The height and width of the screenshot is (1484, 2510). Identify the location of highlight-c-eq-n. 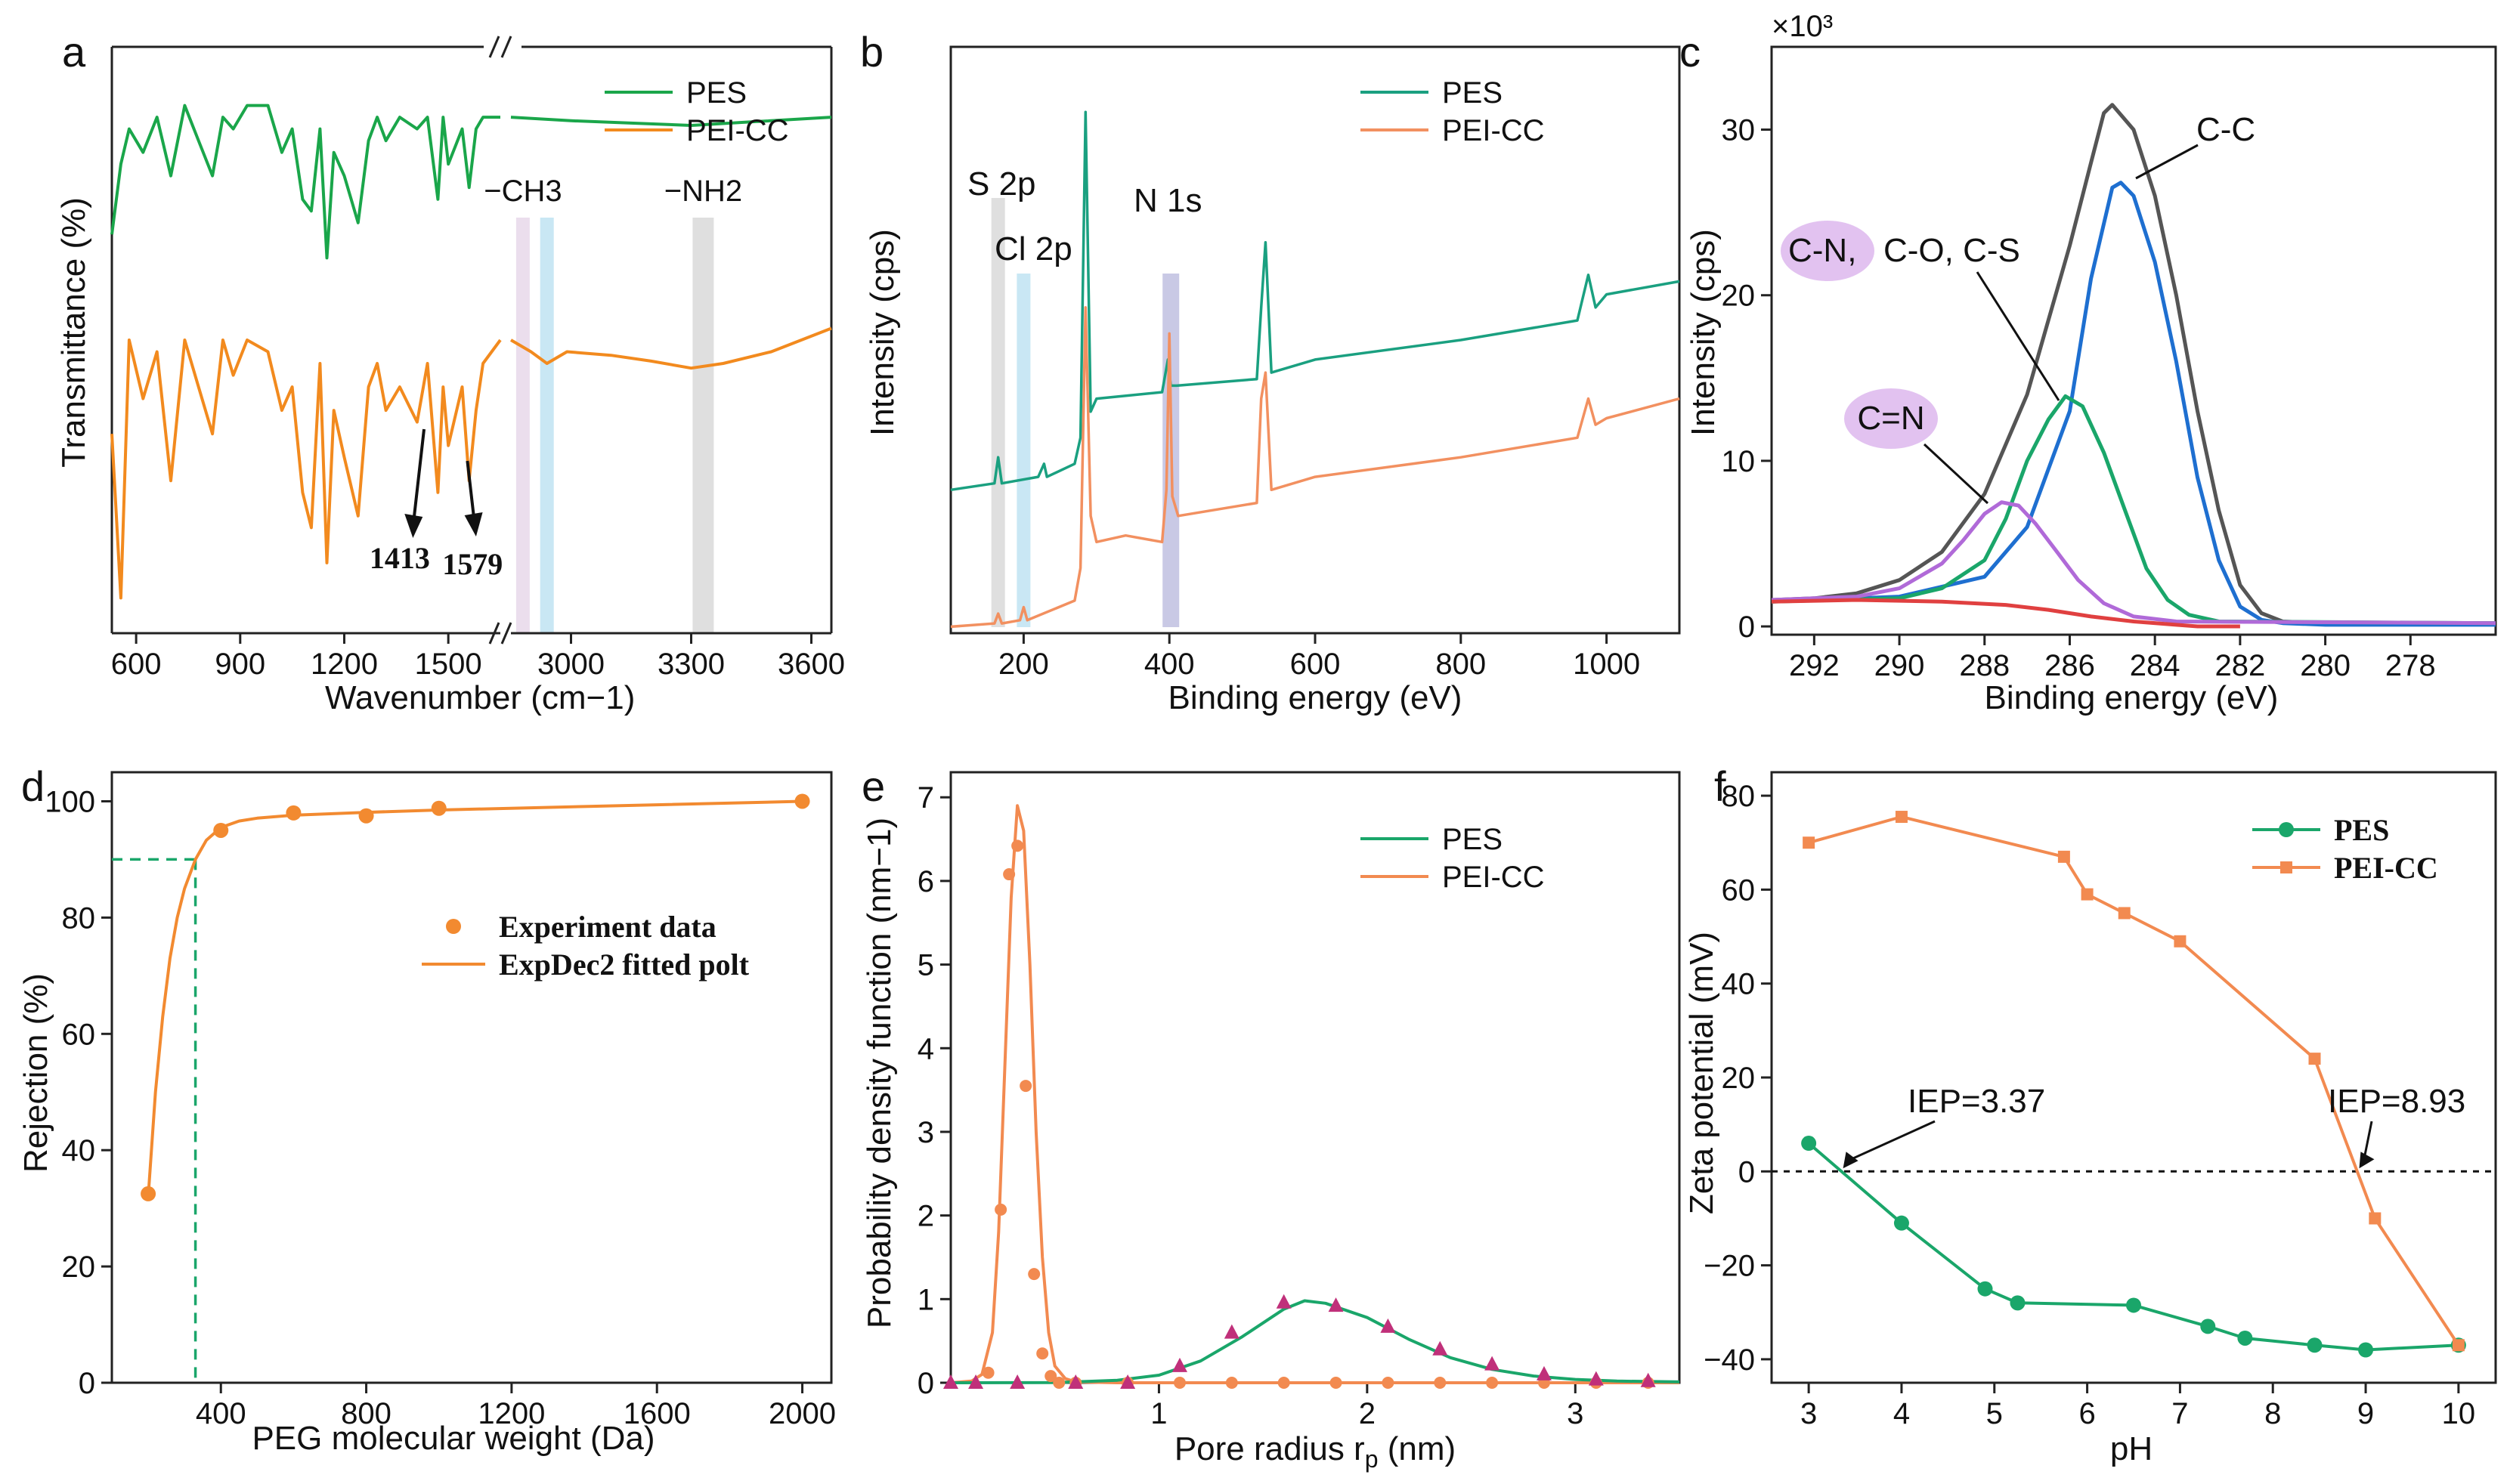
(1891, 418).